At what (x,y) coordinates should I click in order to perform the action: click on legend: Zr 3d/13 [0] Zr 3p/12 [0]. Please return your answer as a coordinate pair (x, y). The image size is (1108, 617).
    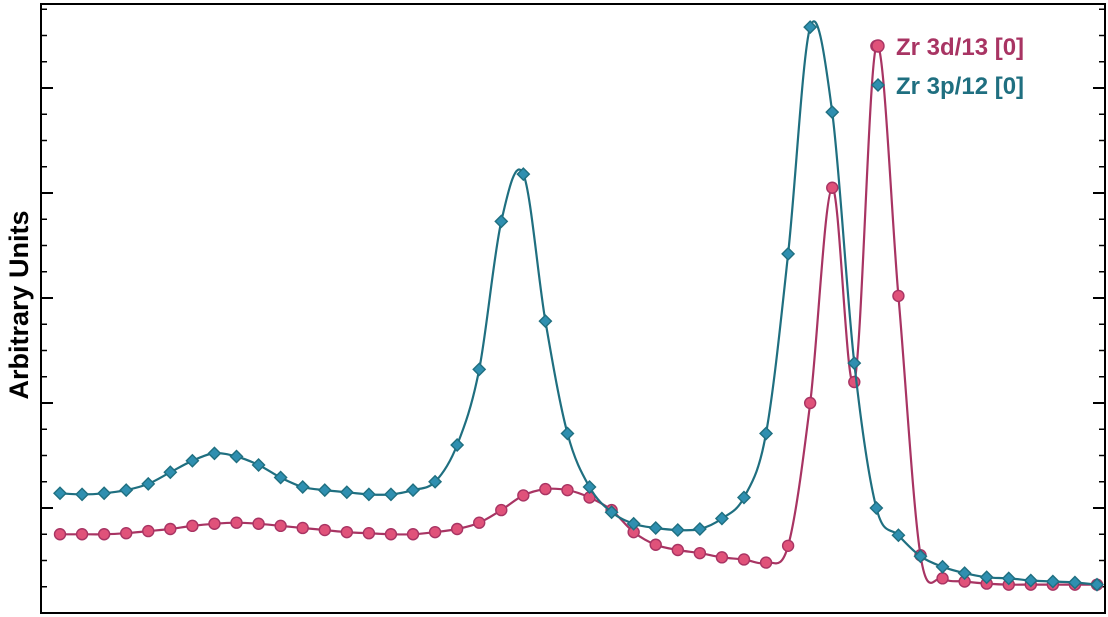
    Looking at the image, I should click on (947, 67).